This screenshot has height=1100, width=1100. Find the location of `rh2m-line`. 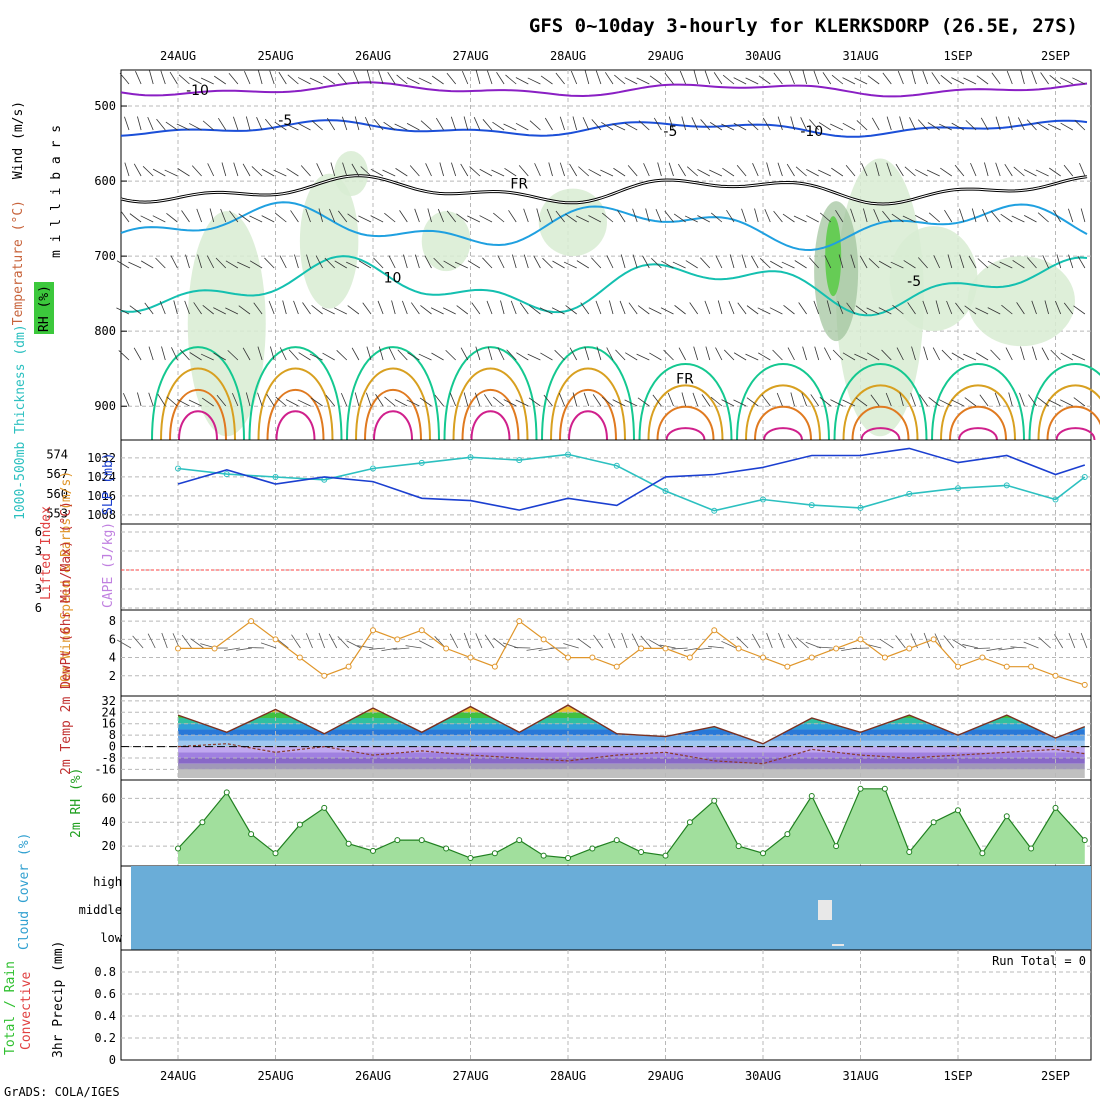

rh2m-line is located at coordinates (631, 823).